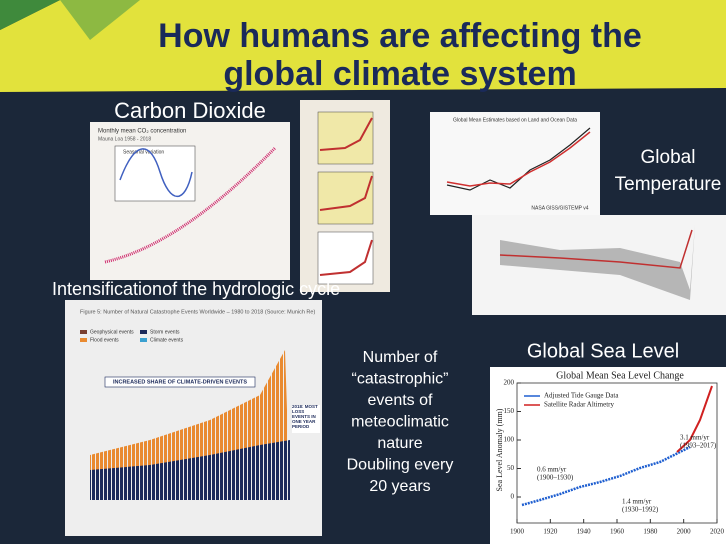 The width and height of the screenshot is (726, 544). Describe the element at coordinates (555, 478) in the screenshot. I see `annotation: (1900–1930)` at that location.